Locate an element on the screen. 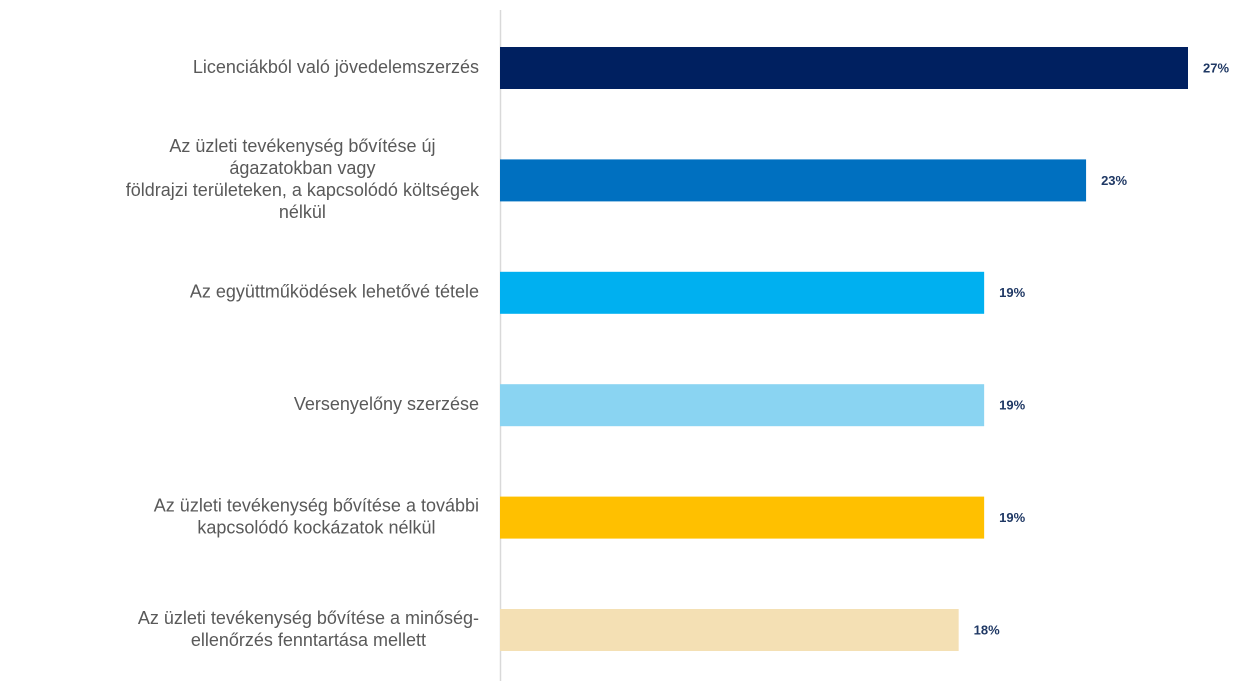 Image resolution: width=1240 pixels, height=681 pixels. category-label-line: Versenyelőny szerzése is located at coordinates (386, 404).